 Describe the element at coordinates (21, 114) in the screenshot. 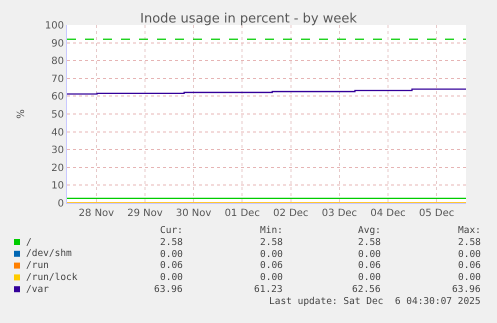

I see `y-axis-title: %` at that location.